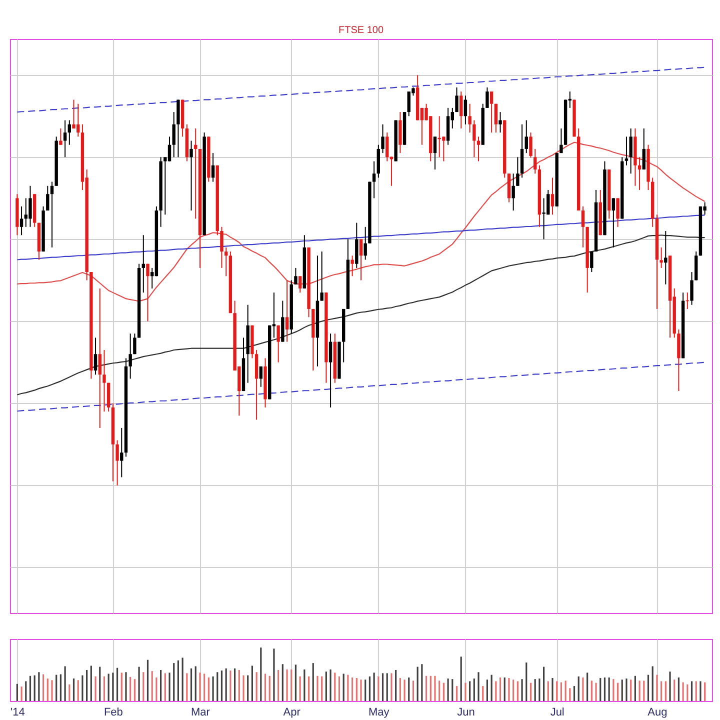 The image size is (720, 720). I want to click on x-tick-label: Jul, so click(557, 712).